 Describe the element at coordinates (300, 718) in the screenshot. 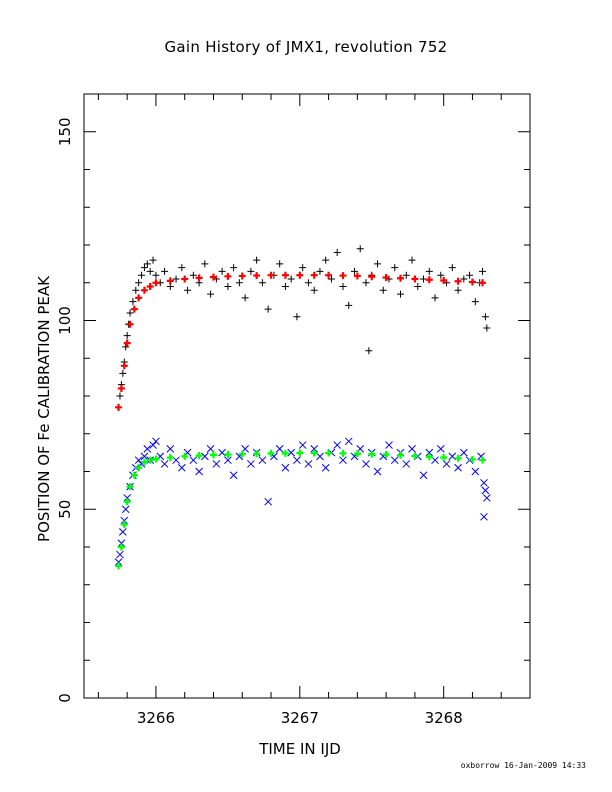

I see `x-tick-label: 3267` at that location.